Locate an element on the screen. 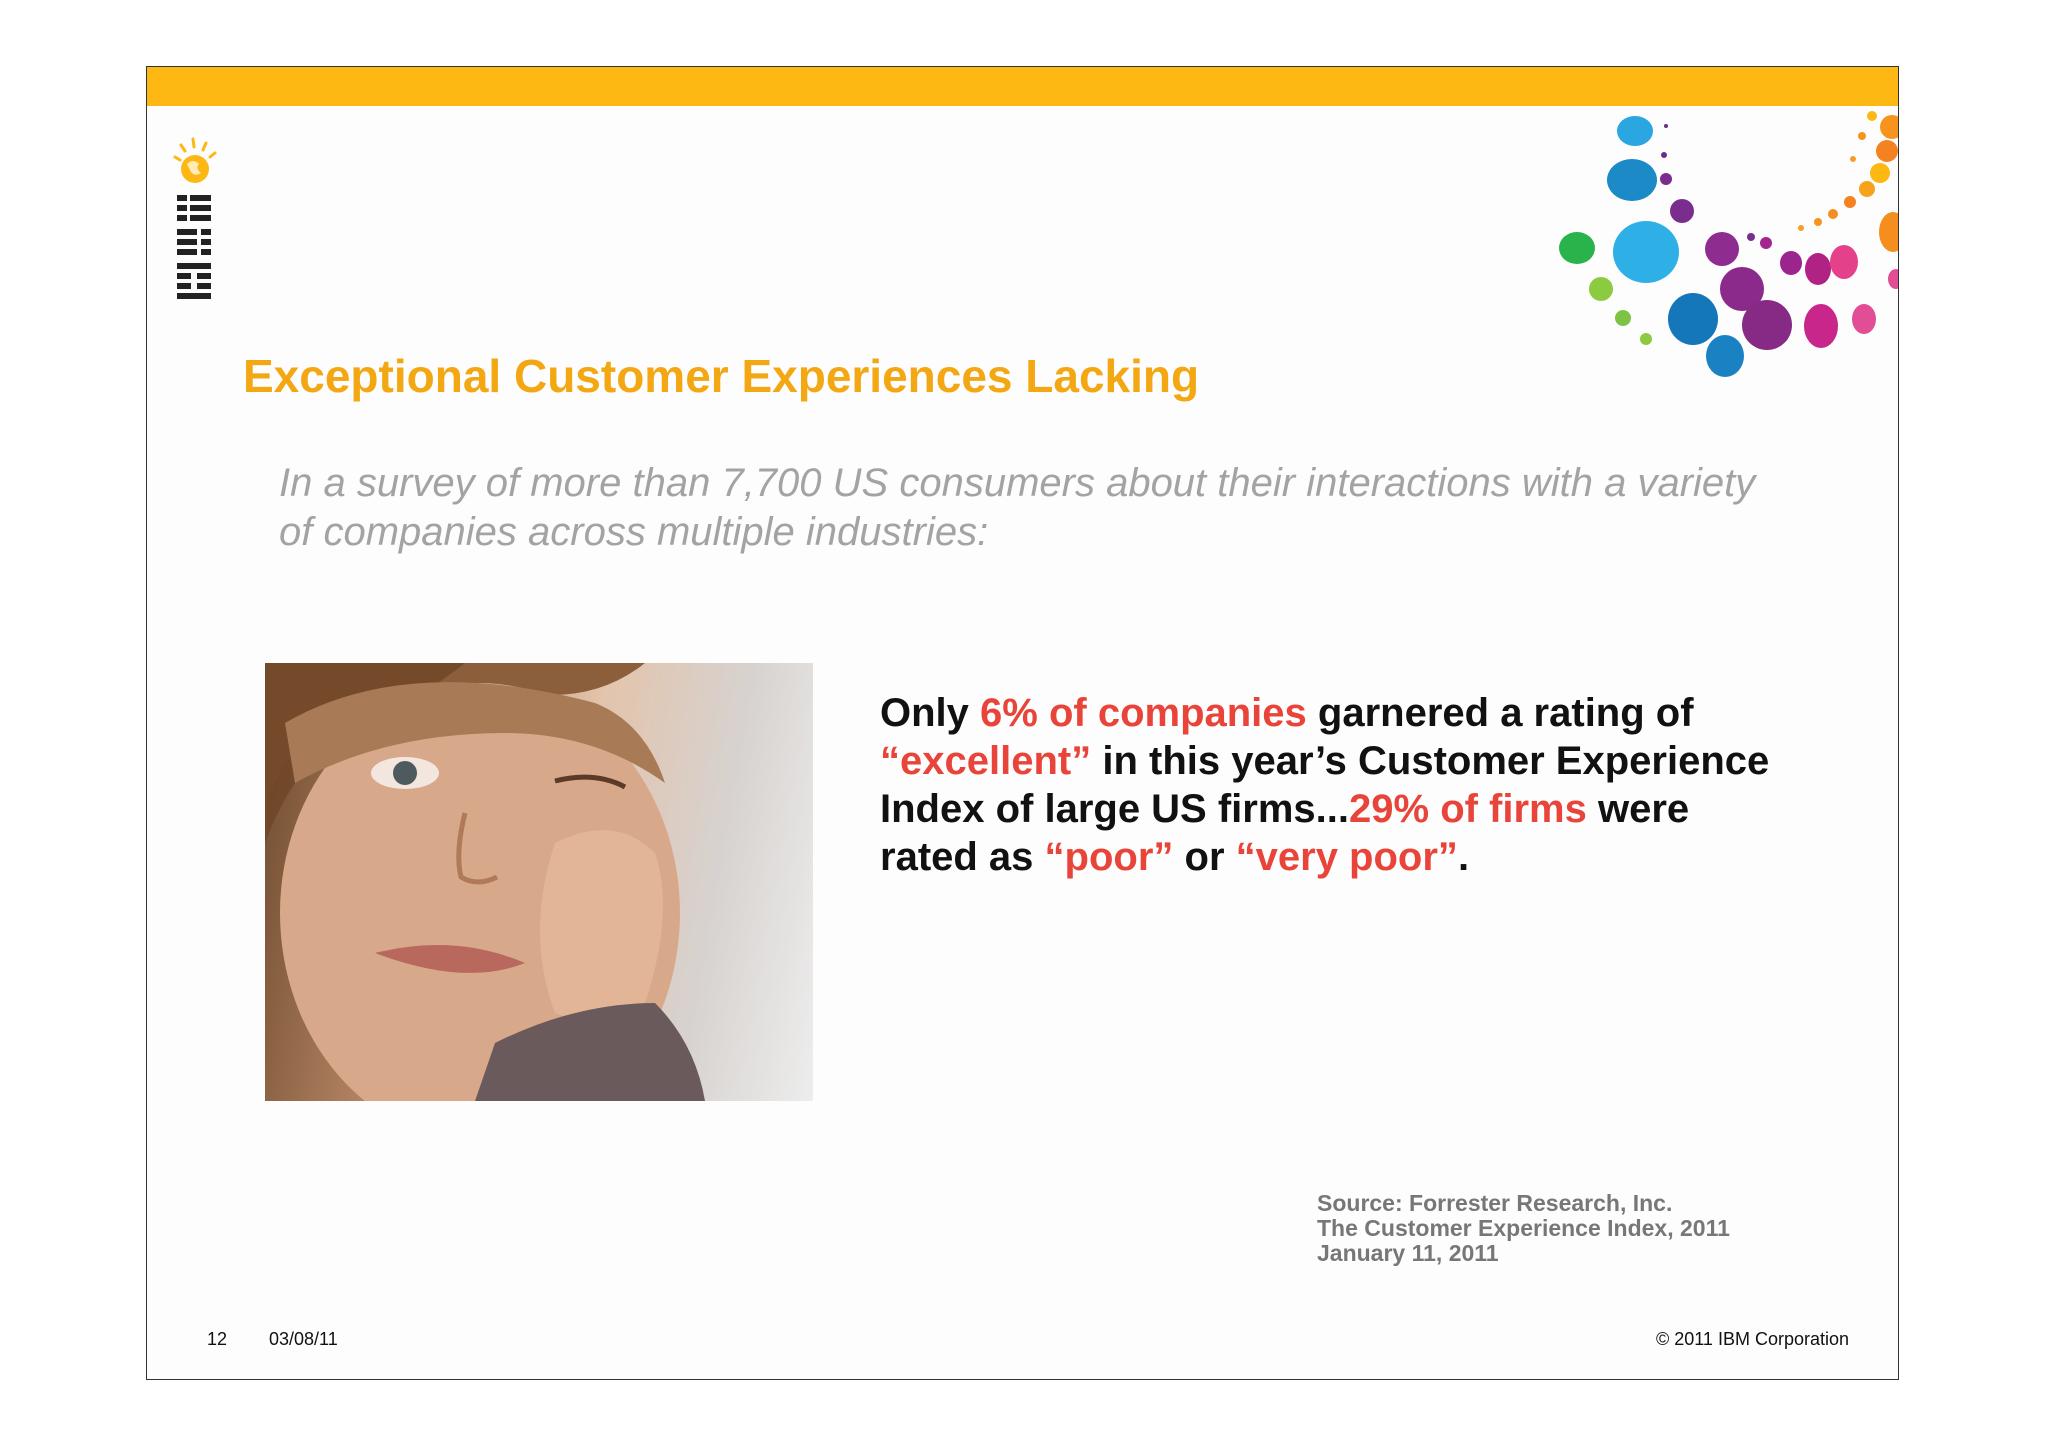 This screenshot has width=2048, height=1448. bored-child-photo is located at coordinates (539, 882).